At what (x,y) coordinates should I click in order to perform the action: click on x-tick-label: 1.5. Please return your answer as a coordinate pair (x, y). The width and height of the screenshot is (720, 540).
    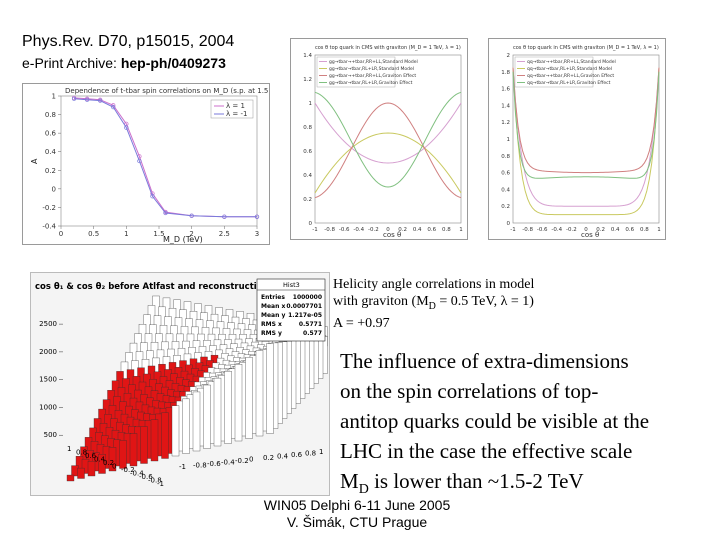
    Looking at the image, I should click on (158, 234).